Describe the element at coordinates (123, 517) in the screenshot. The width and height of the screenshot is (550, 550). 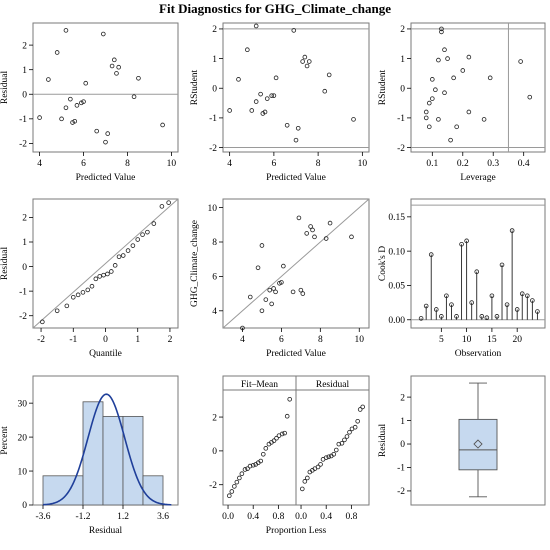
I see `x-tick-label: 1.2` at that location.